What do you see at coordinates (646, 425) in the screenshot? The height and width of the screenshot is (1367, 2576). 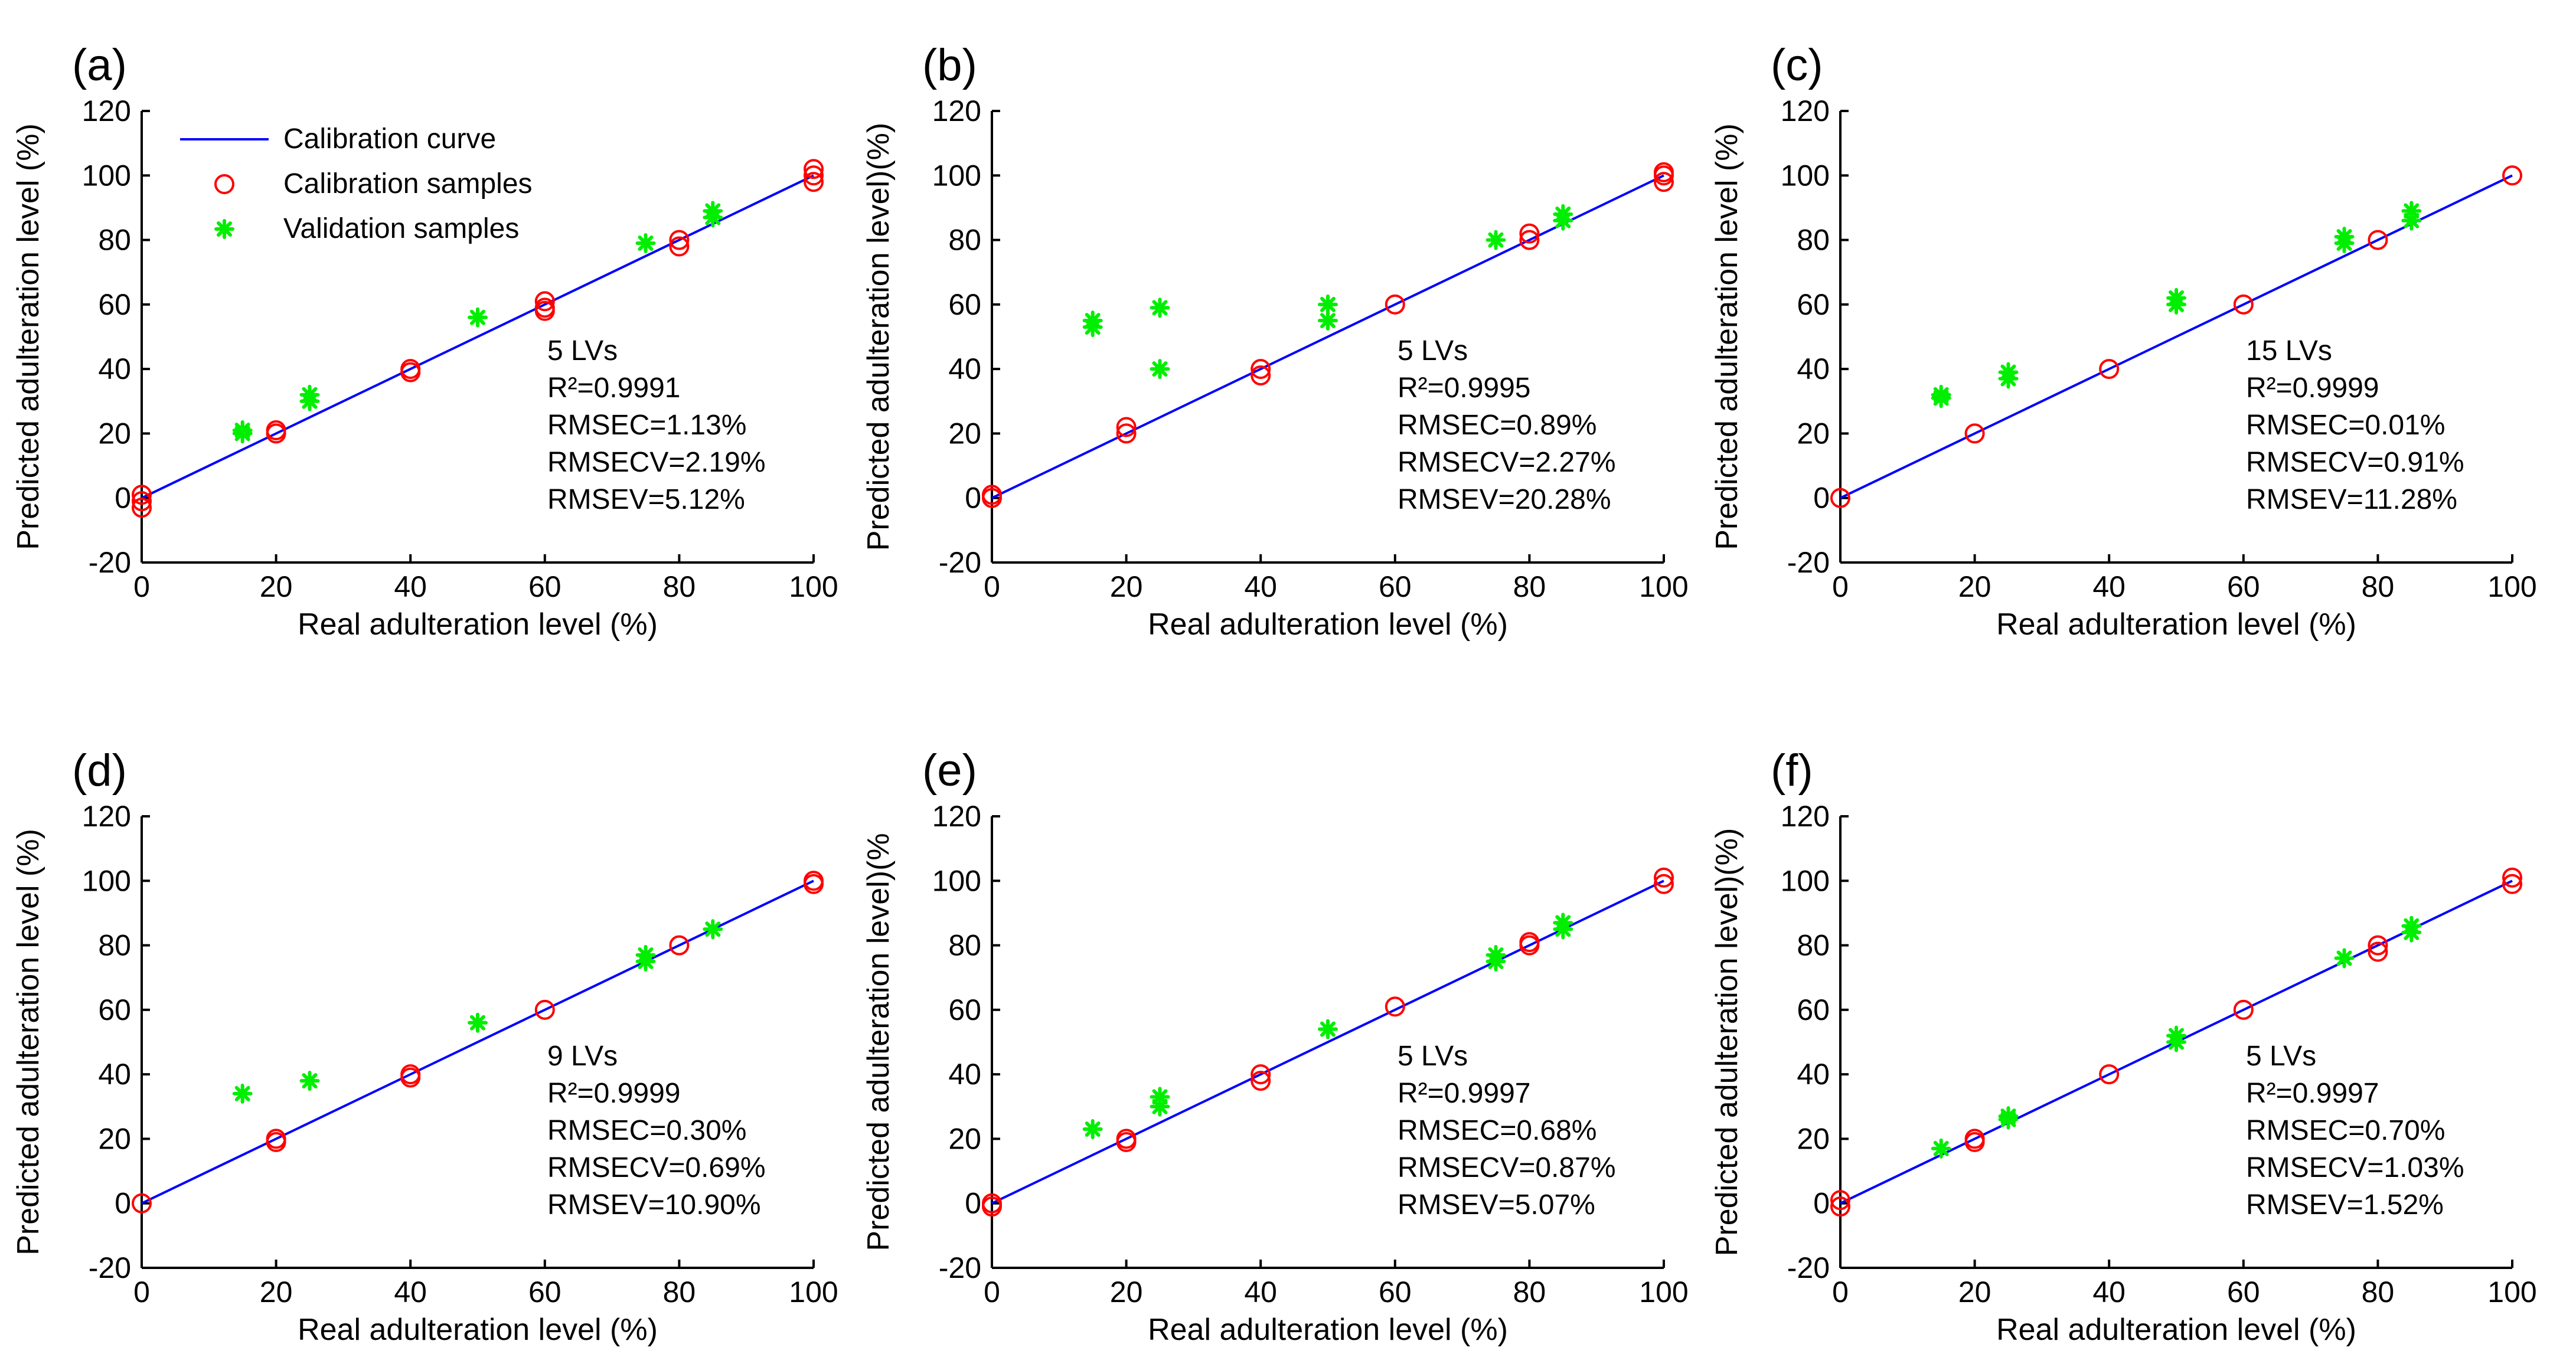 I see `stats-line: RMSEC=1.13%` at bounding box center [646, 425].